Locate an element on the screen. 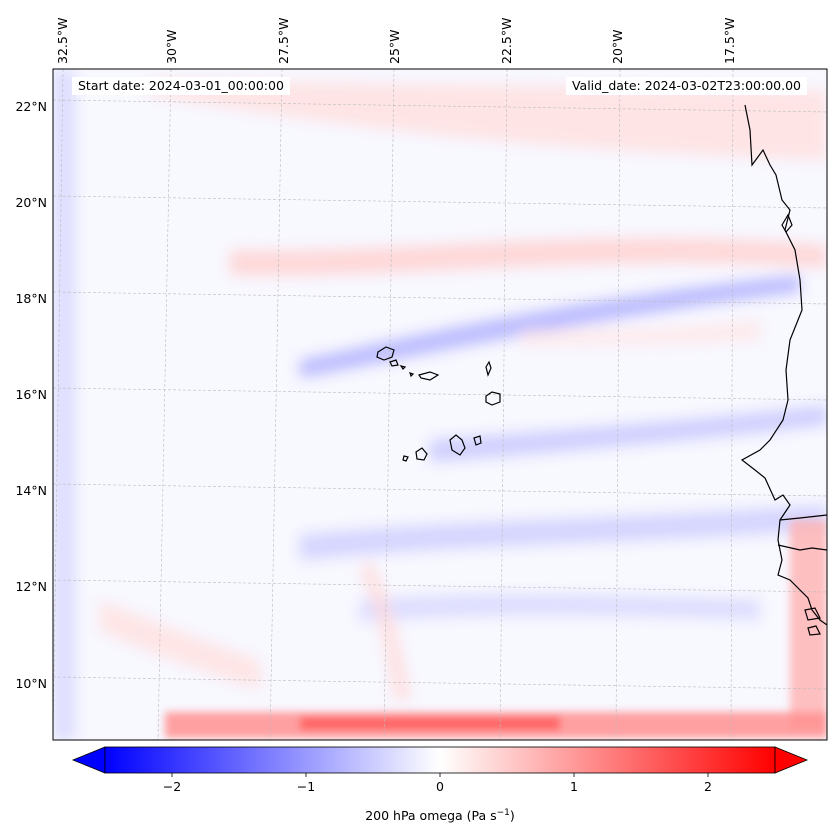 The width and height of the screenshot is (837, 839). lat-label: 14°N is located at coordinates (31, 490).